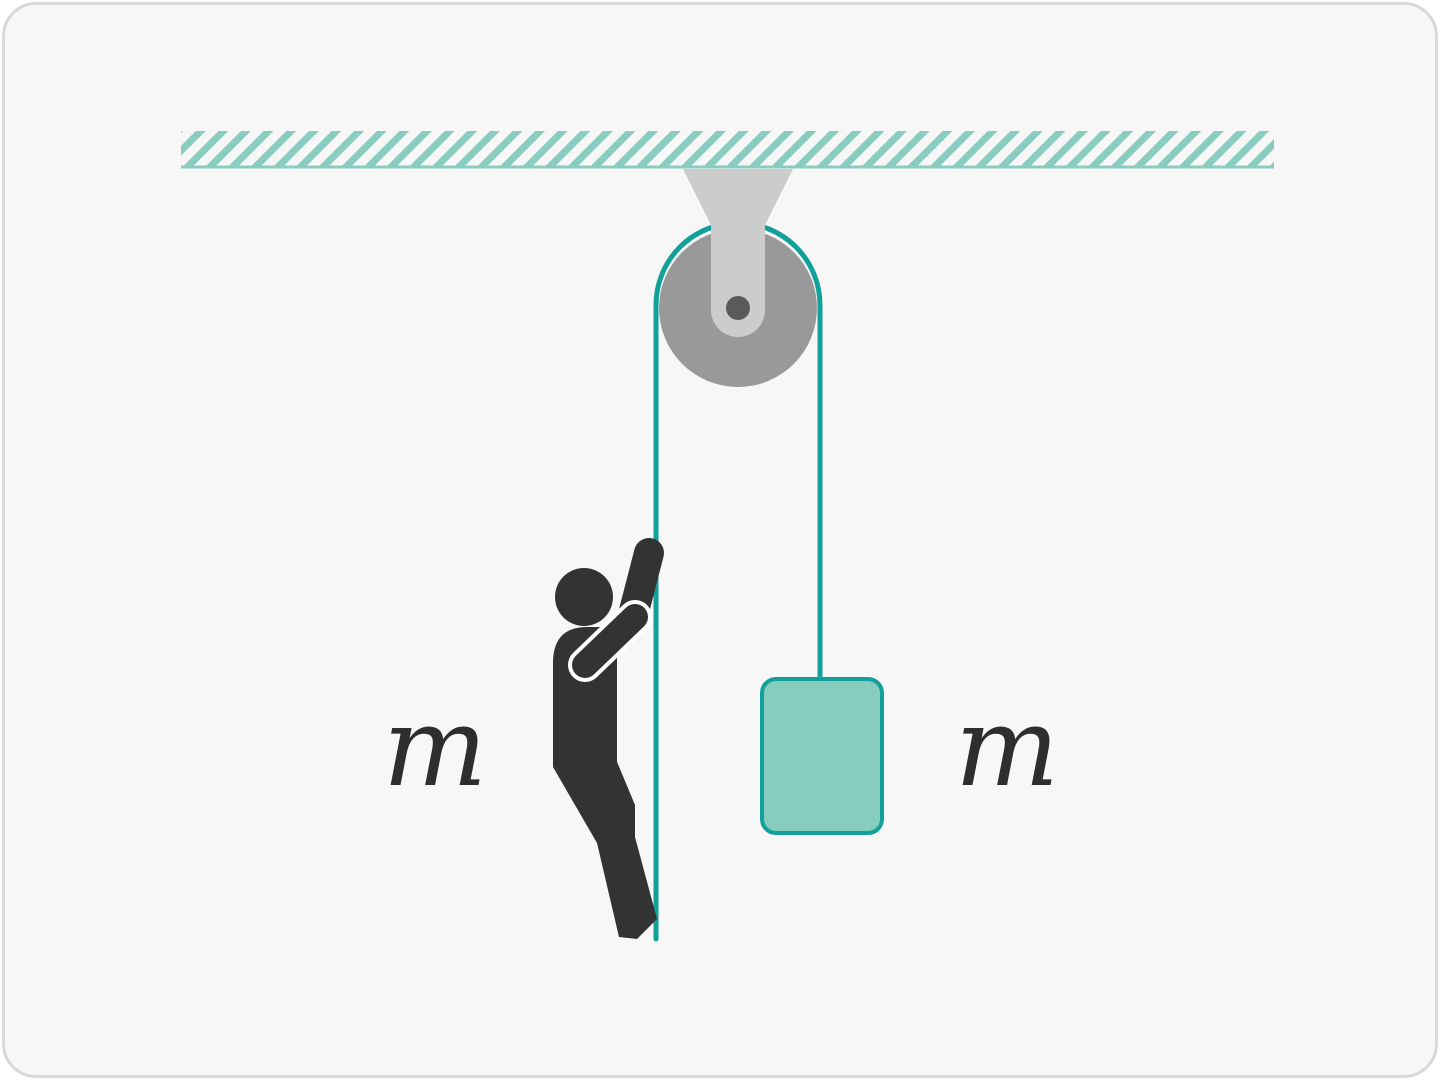 This screenshot has height=1080, width=1440. Describe the element at coordinates (435, 747) in the screenshot. I see `climber-mass-label: m` at that location.